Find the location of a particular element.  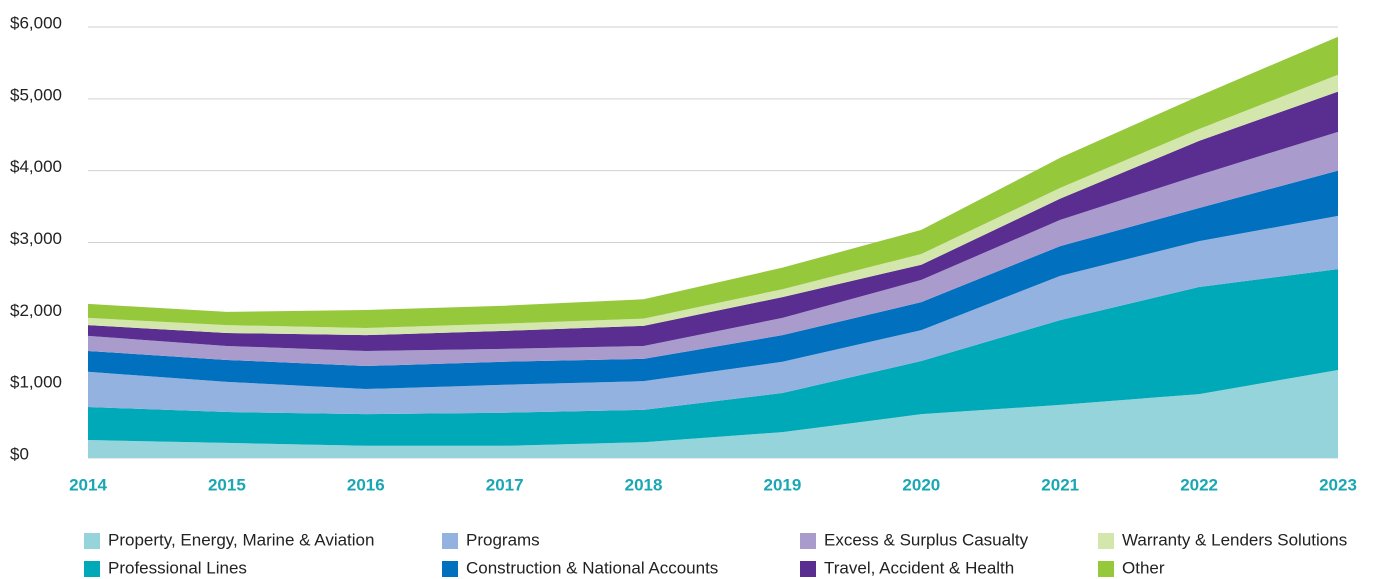

area is located at coordinates (713, 414).